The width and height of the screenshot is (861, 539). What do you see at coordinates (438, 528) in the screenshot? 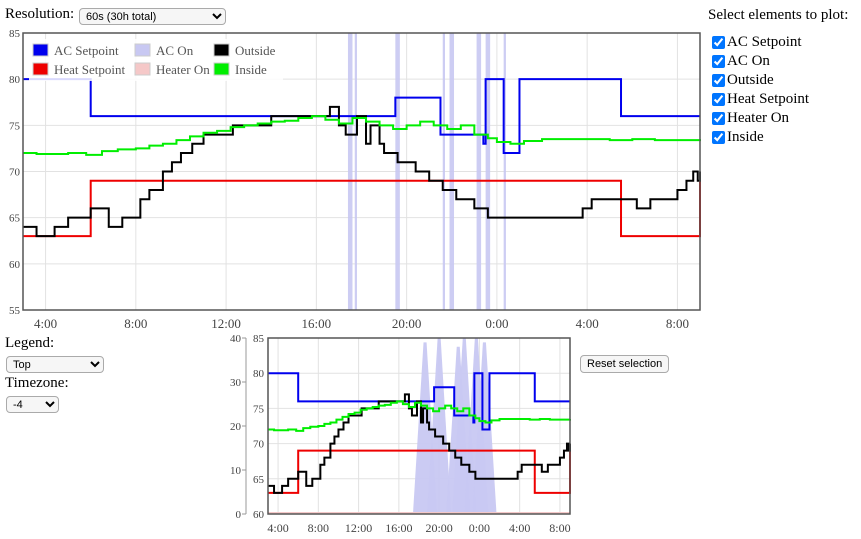
I see `overview-x-tick-label: 20:00` at bounding box center [438, 528].